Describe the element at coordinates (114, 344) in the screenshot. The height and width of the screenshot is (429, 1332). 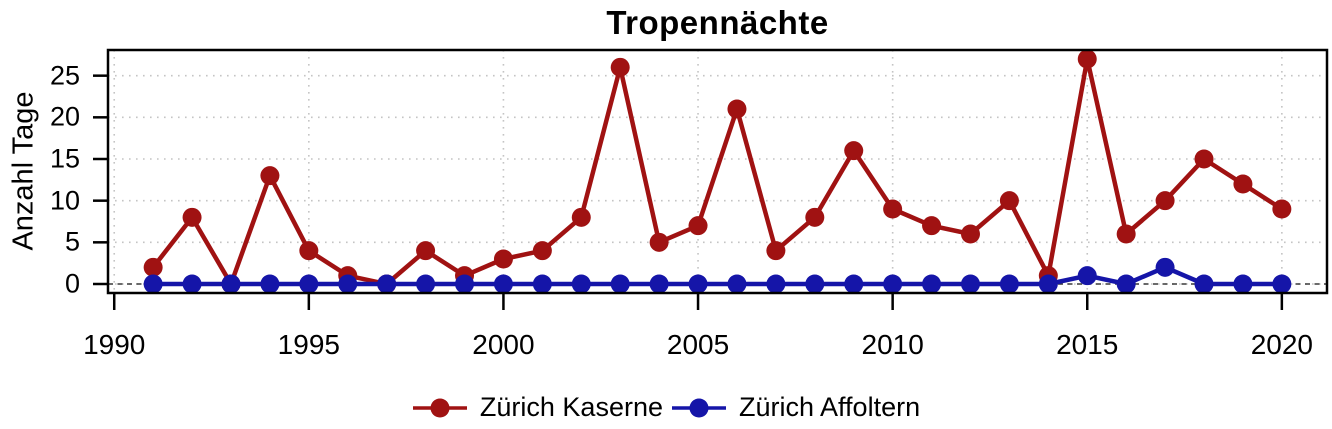
I see `x-tick-label: 1990` at that location.